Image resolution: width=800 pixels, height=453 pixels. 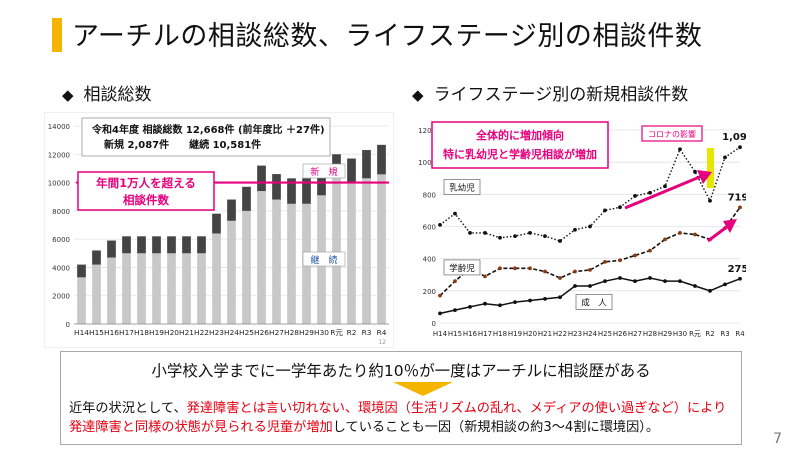 I want to click on trend-arrow-1-head-icon, so click(x=704, y=177).